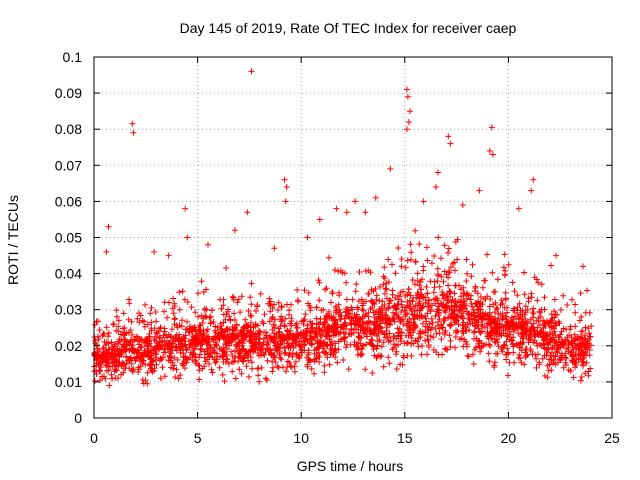  I want to click on x-tick-label: 5, so click(198, 438).